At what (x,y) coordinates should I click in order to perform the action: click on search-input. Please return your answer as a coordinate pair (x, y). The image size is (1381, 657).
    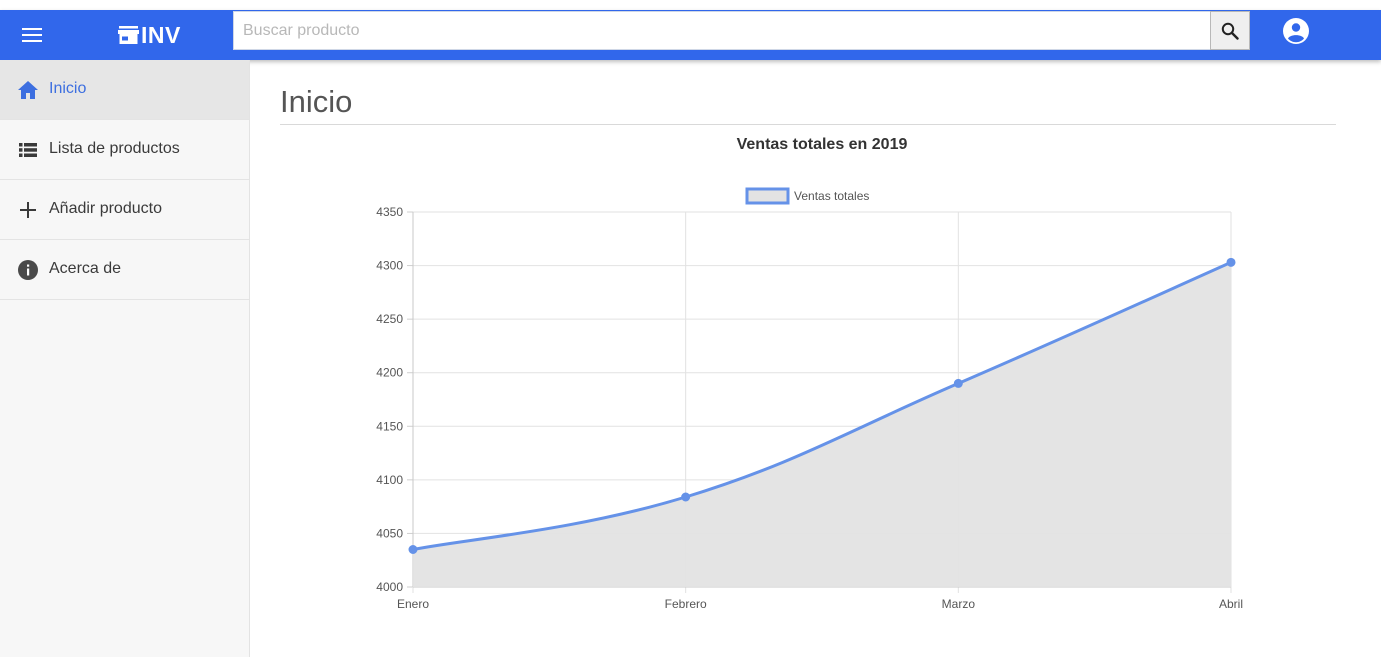
    Looking at the image, I should click on (722, 30).